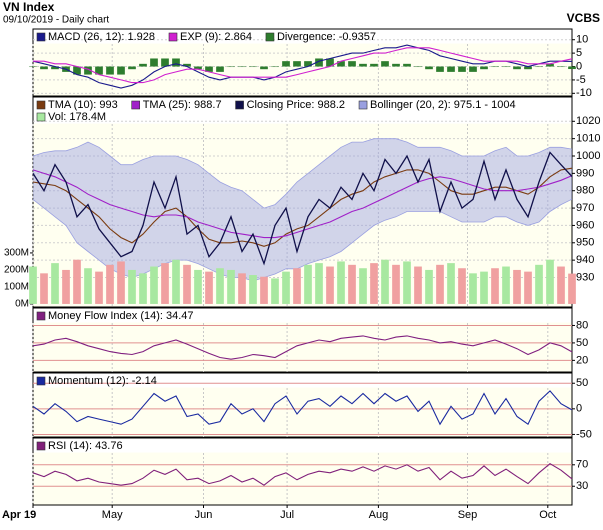 The image size is (603, 530). I want to click on legend-label: Closing Price: 988.2, so click(296, 105).